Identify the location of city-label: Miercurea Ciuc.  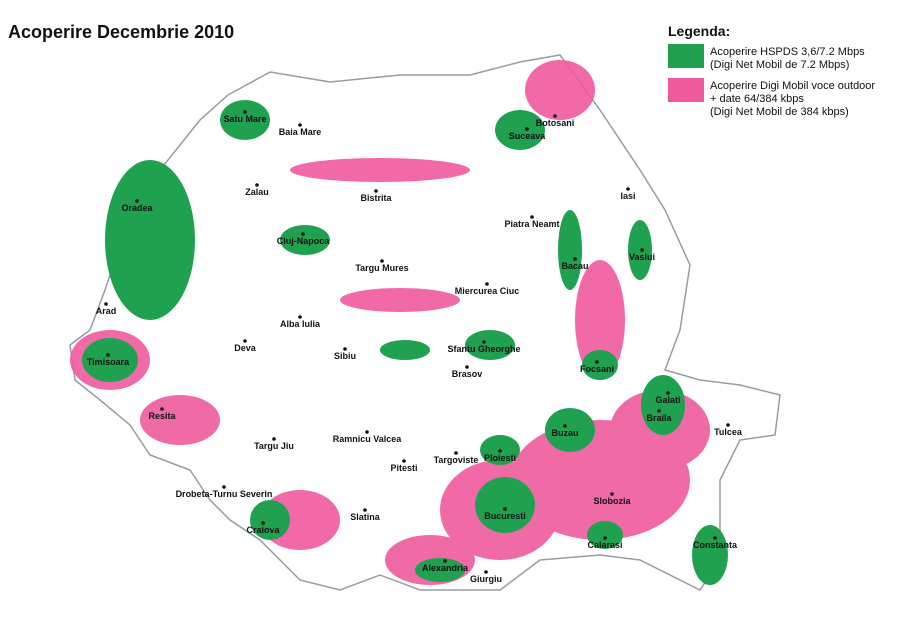
(487, 291).